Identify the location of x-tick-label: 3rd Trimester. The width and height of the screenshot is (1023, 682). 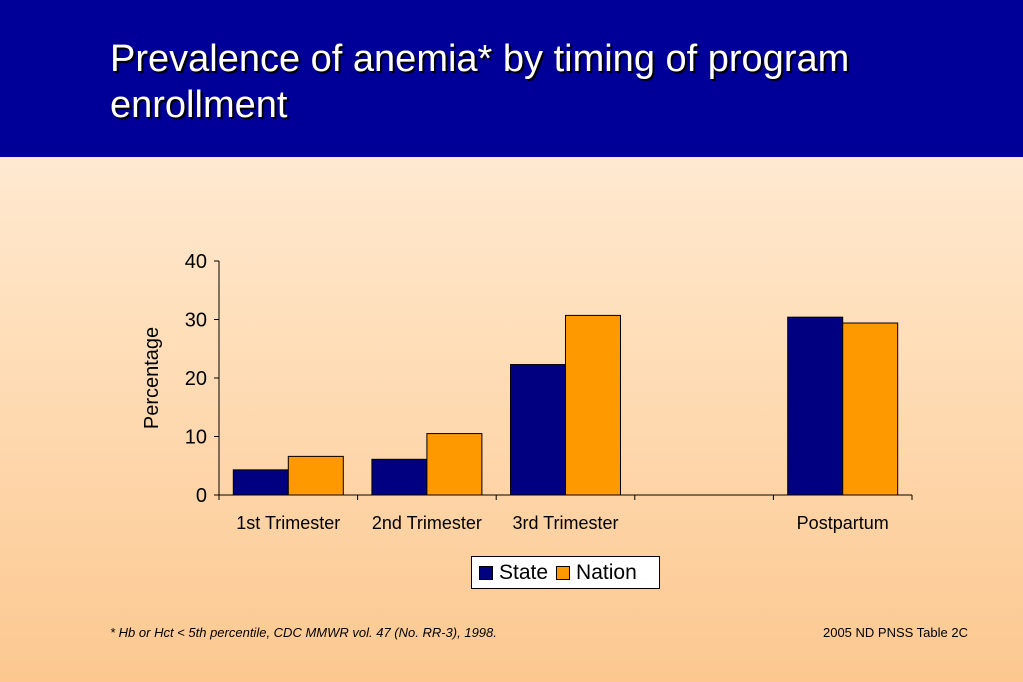
(565, 523).